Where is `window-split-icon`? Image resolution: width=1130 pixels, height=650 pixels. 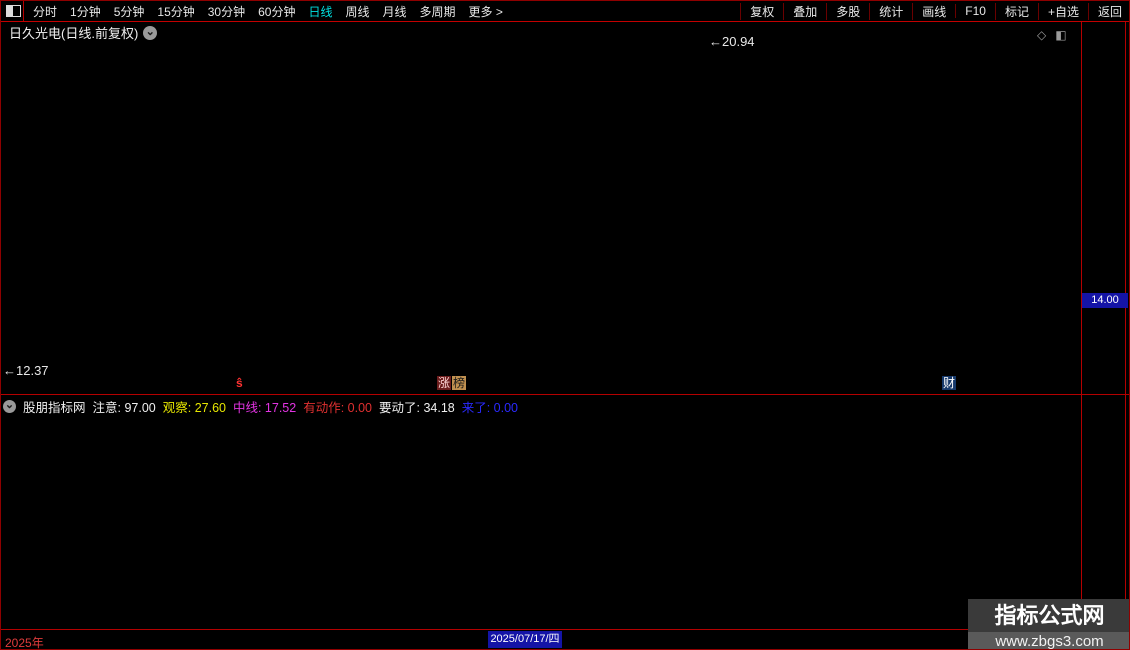
window-split-icon is located at coordinates (13, 11).